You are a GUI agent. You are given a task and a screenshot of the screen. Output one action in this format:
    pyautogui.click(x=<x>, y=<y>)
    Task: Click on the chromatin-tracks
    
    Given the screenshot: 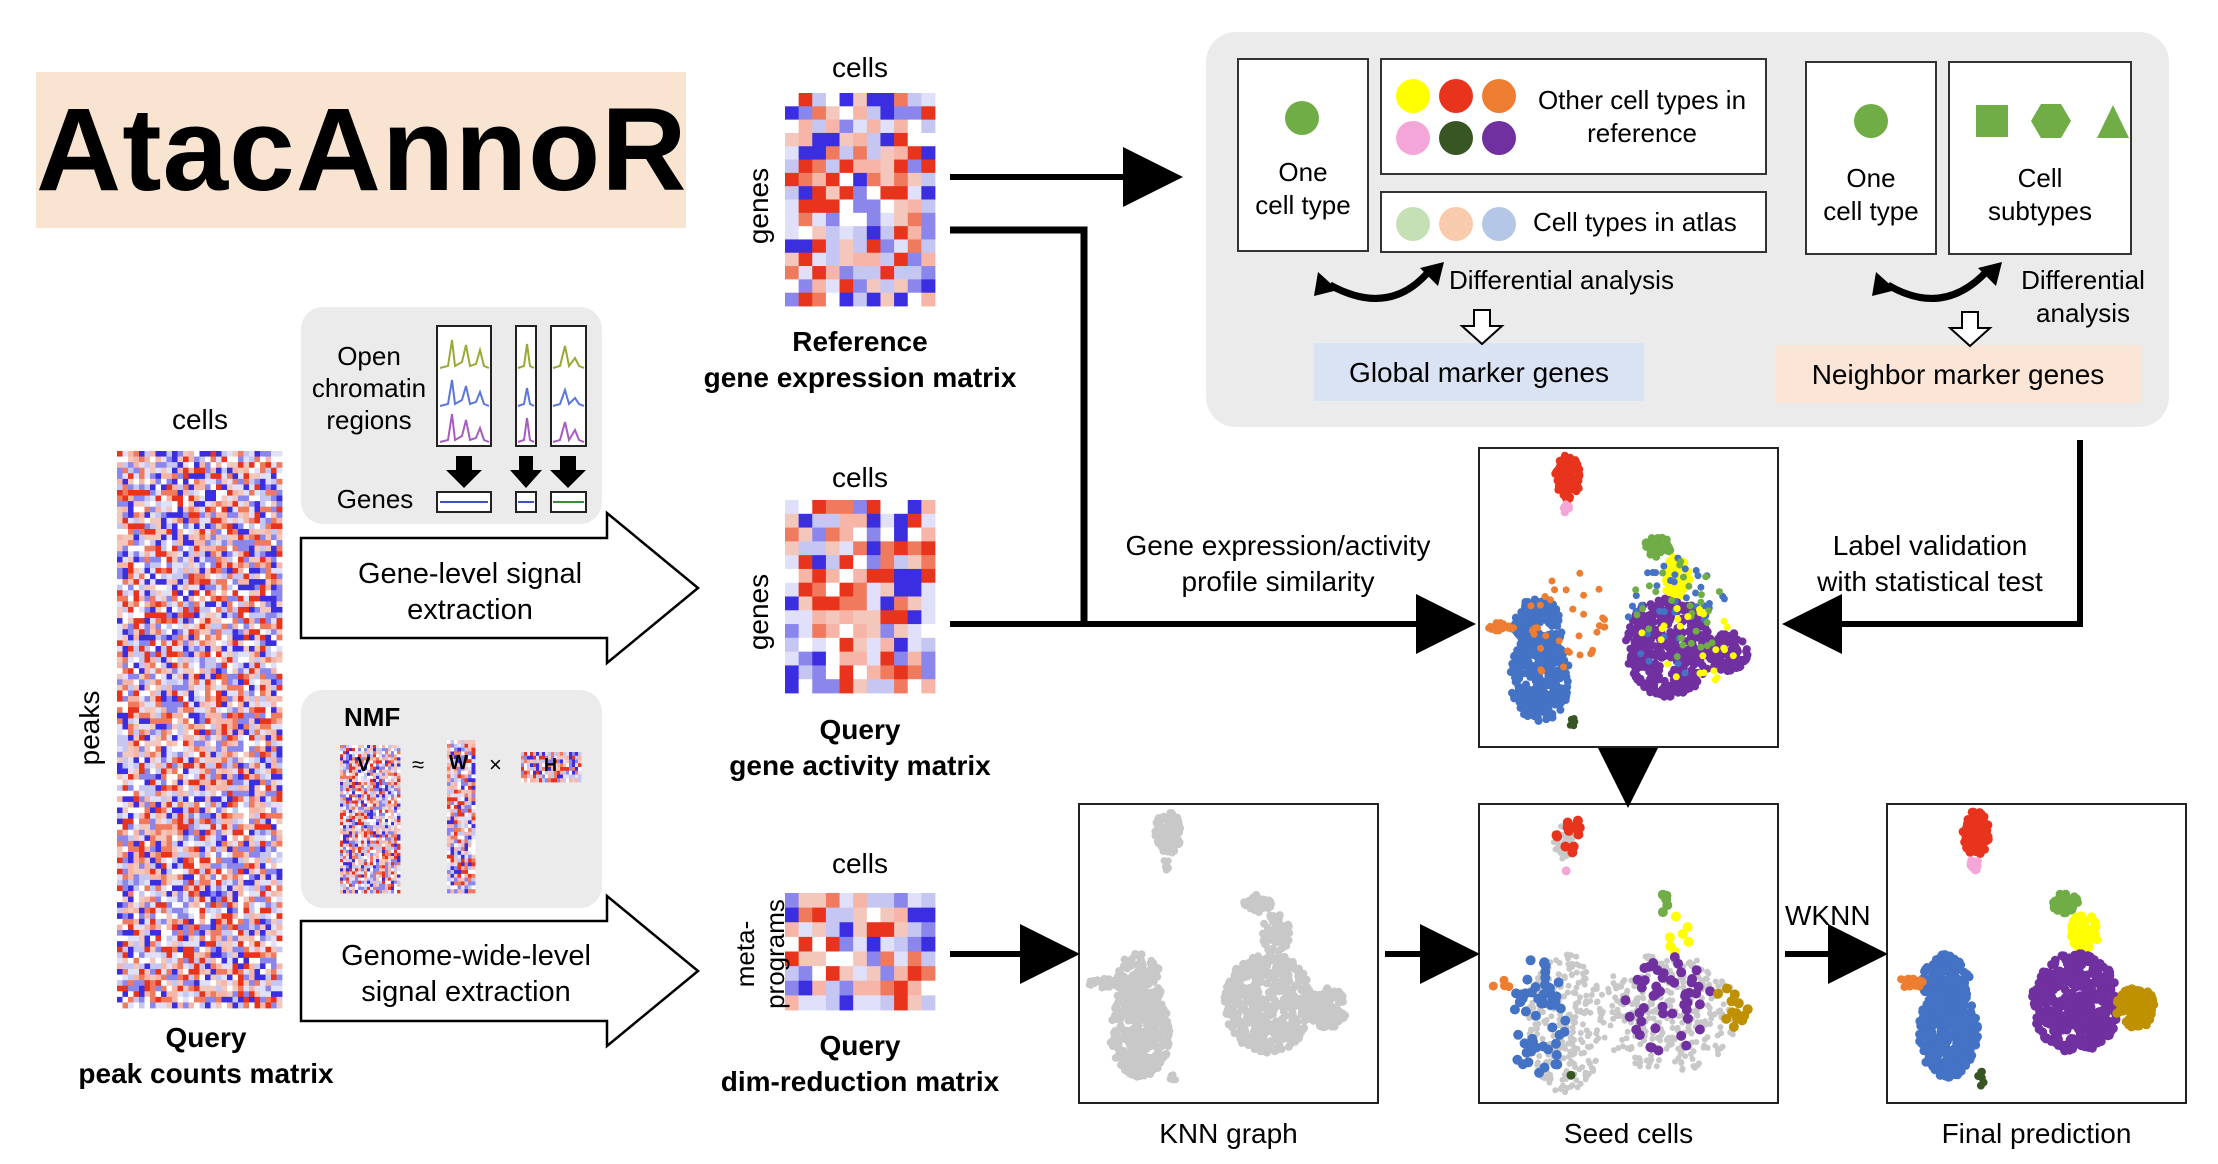 What is the action you would take?
    pyautogui.click(x=511, y=419)
    